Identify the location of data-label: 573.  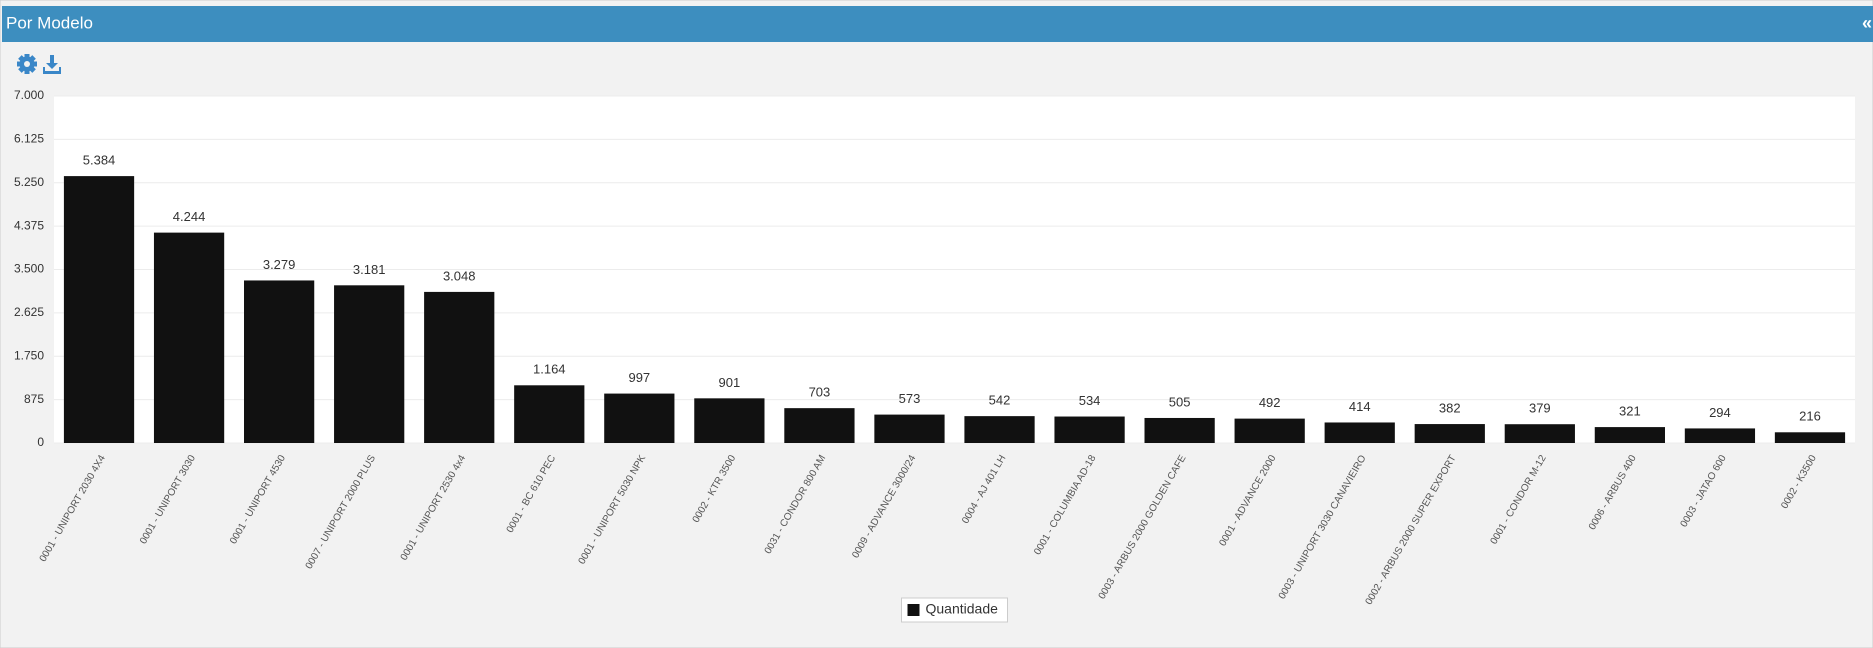
(910, 398).